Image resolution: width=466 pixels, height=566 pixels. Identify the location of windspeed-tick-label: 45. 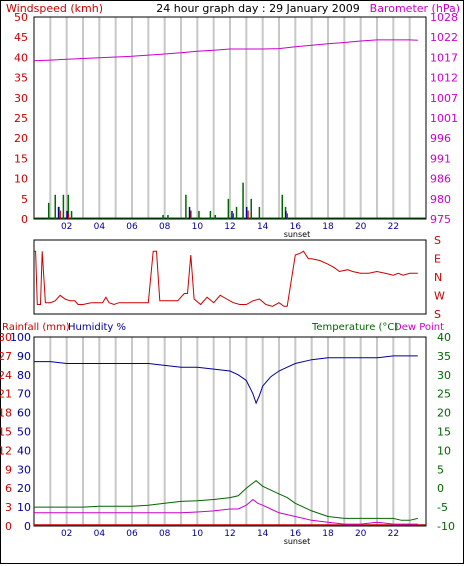
(21, 37).